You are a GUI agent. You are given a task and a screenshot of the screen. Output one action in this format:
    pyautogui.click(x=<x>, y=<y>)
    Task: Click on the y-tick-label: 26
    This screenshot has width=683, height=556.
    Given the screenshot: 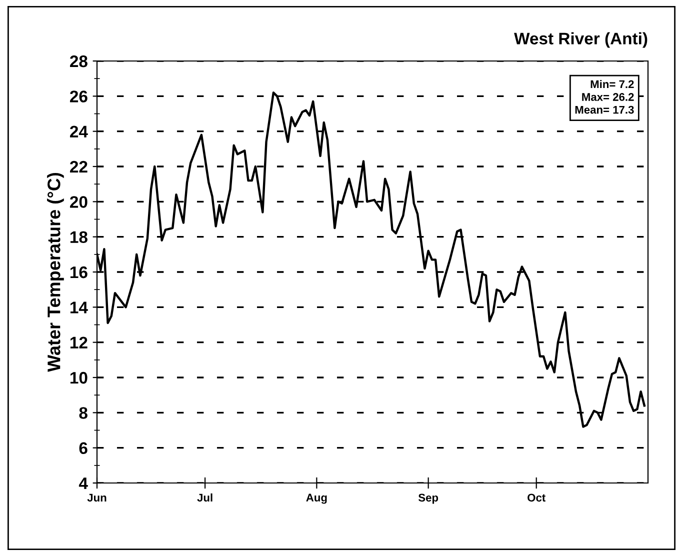 What is the action you would take?
    pyautogui.click(x=79, y=96)
    